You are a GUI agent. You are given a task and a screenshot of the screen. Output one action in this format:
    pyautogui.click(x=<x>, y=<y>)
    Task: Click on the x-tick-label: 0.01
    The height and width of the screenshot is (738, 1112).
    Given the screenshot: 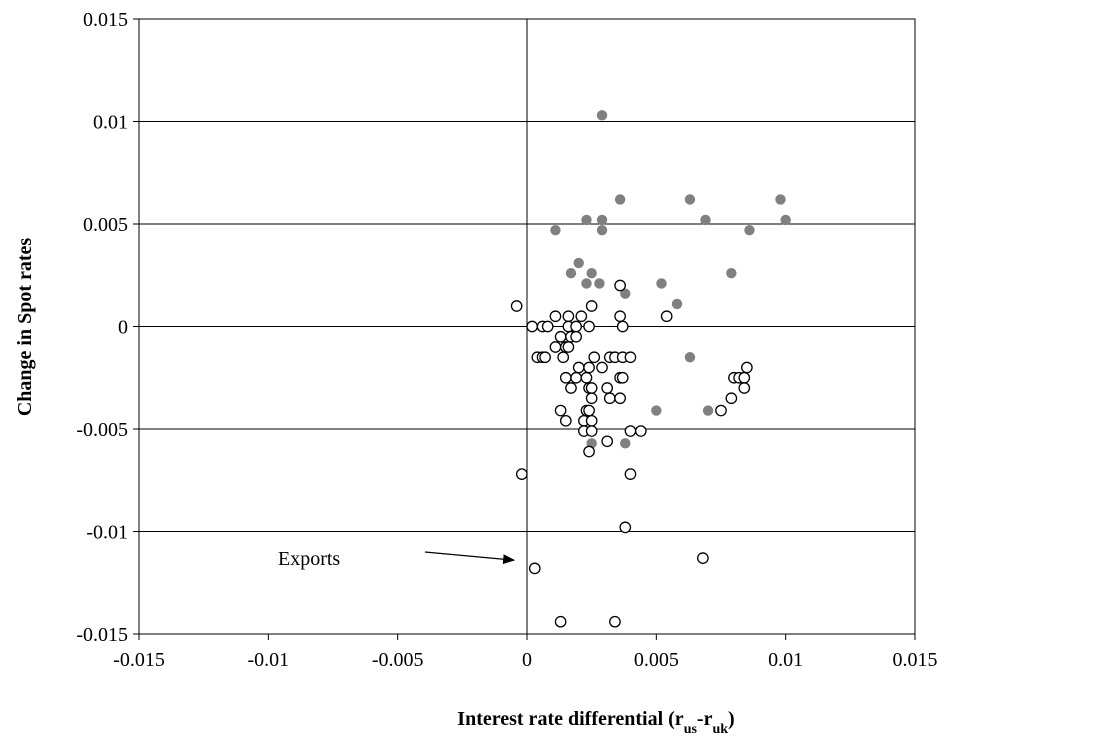 What is the action you would take?
    pyautogui.click(x=785, y=660)
    